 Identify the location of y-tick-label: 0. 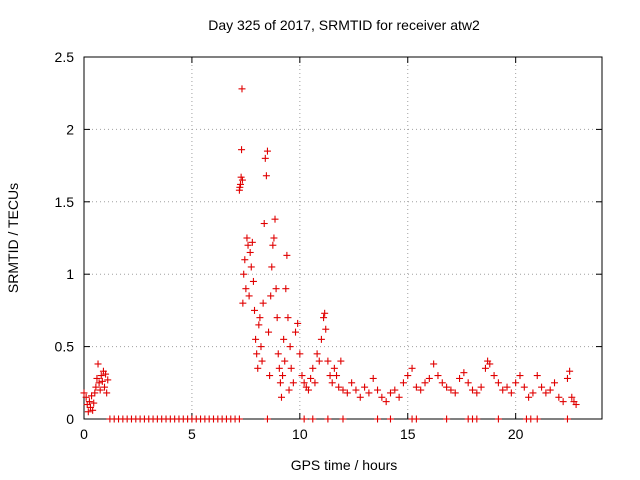
(70, 419).